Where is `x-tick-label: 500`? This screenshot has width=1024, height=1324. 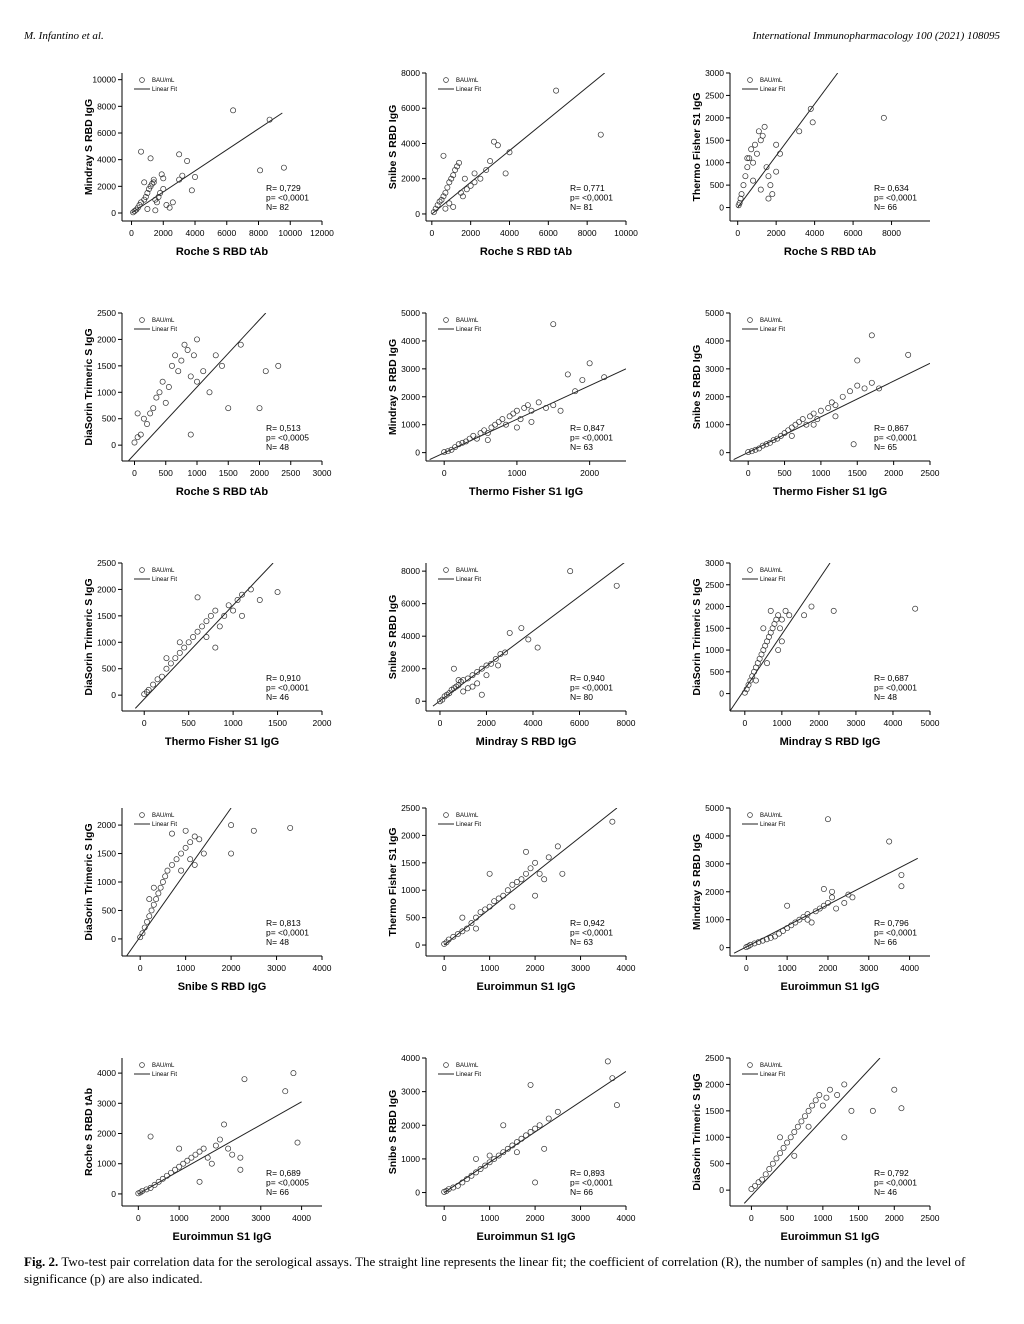
x-tick-label: 500 is located at coordinates (787, 1218).